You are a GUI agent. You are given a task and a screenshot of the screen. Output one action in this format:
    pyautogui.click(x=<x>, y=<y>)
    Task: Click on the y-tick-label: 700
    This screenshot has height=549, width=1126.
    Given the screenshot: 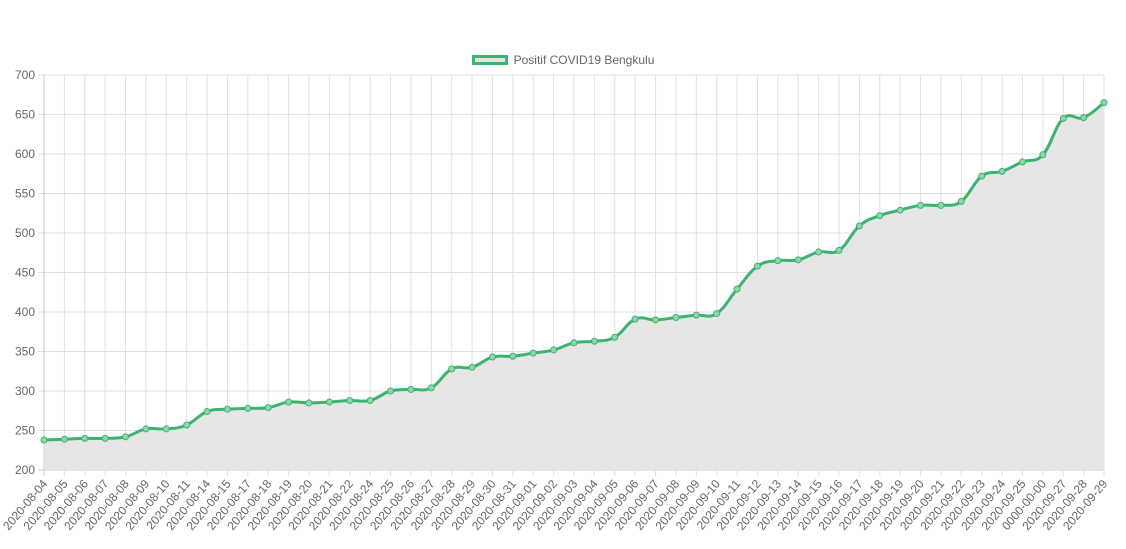 What is the action you would take?
    pyautogui.click(x=25, y=75)
    